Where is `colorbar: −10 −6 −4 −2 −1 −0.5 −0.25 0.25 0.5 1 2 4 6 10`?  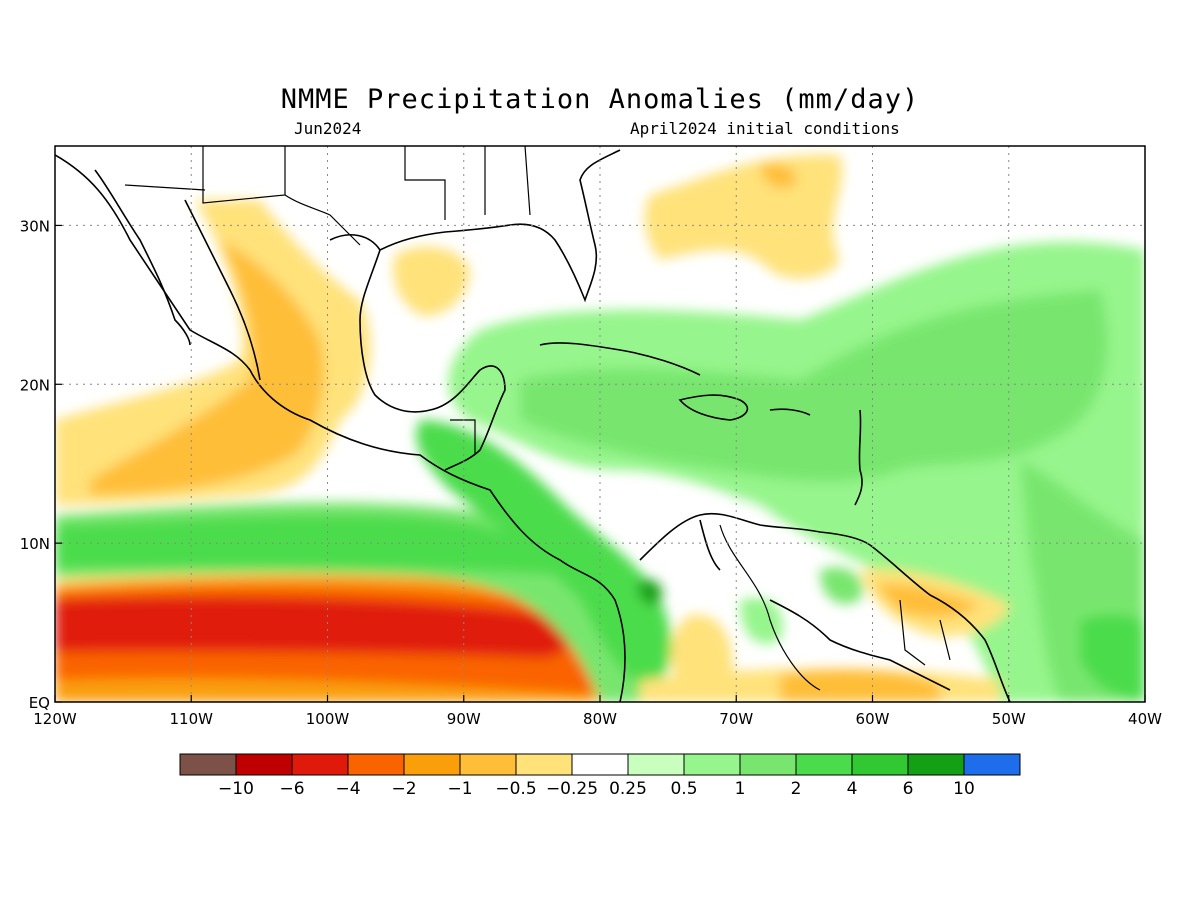 colorbar: −10 −6 −4 −2 −1 −0.5 −0.25 0.25 0.5 1 2 4 6 10 is located at coordinates (600, 776).